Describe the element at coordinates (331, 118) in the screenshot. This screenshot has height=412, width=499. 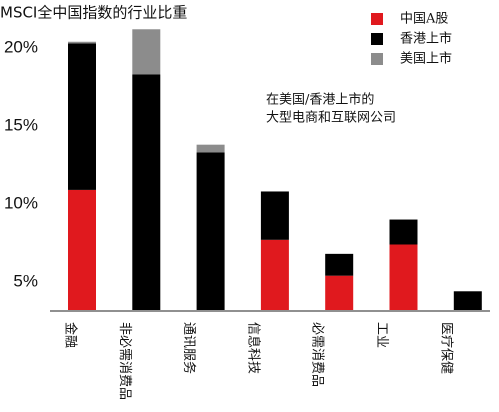
I see `annotation: 大型电商和互联网公司` at that location.